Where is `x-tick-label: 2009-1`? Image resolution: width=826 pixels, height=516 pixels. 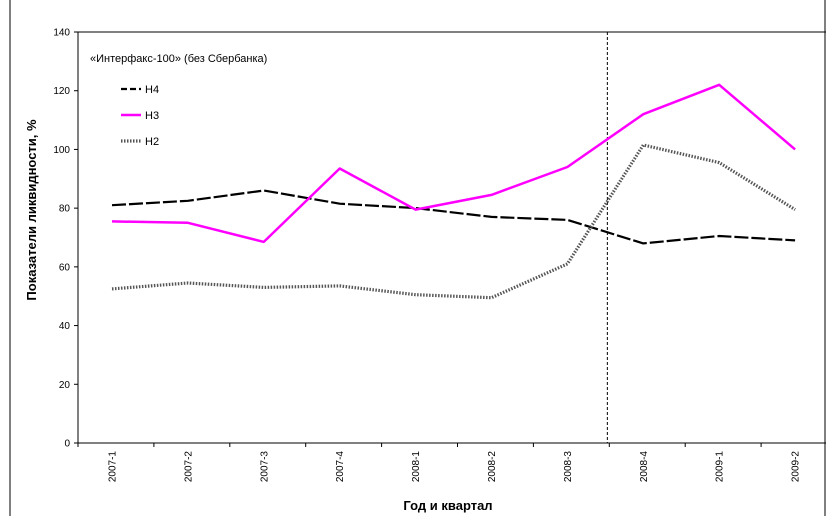
x-tick-label: 2009-1 is located at coordinates (720, 467).